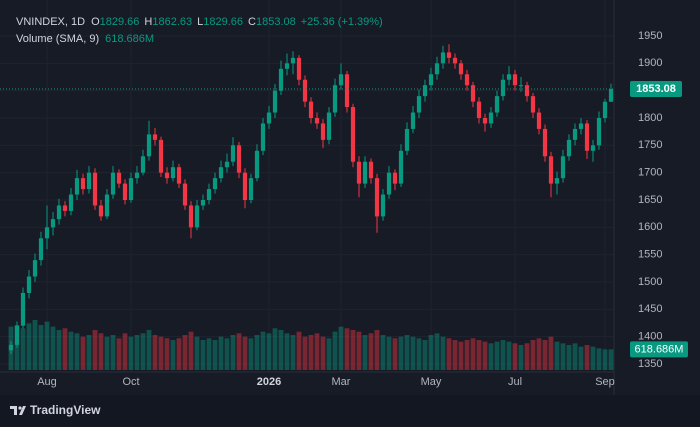 The image size is (700, 427). Describe the element at coordinates (276, 22) in the screenshot. I see `c-value: 1853.08` at that location.